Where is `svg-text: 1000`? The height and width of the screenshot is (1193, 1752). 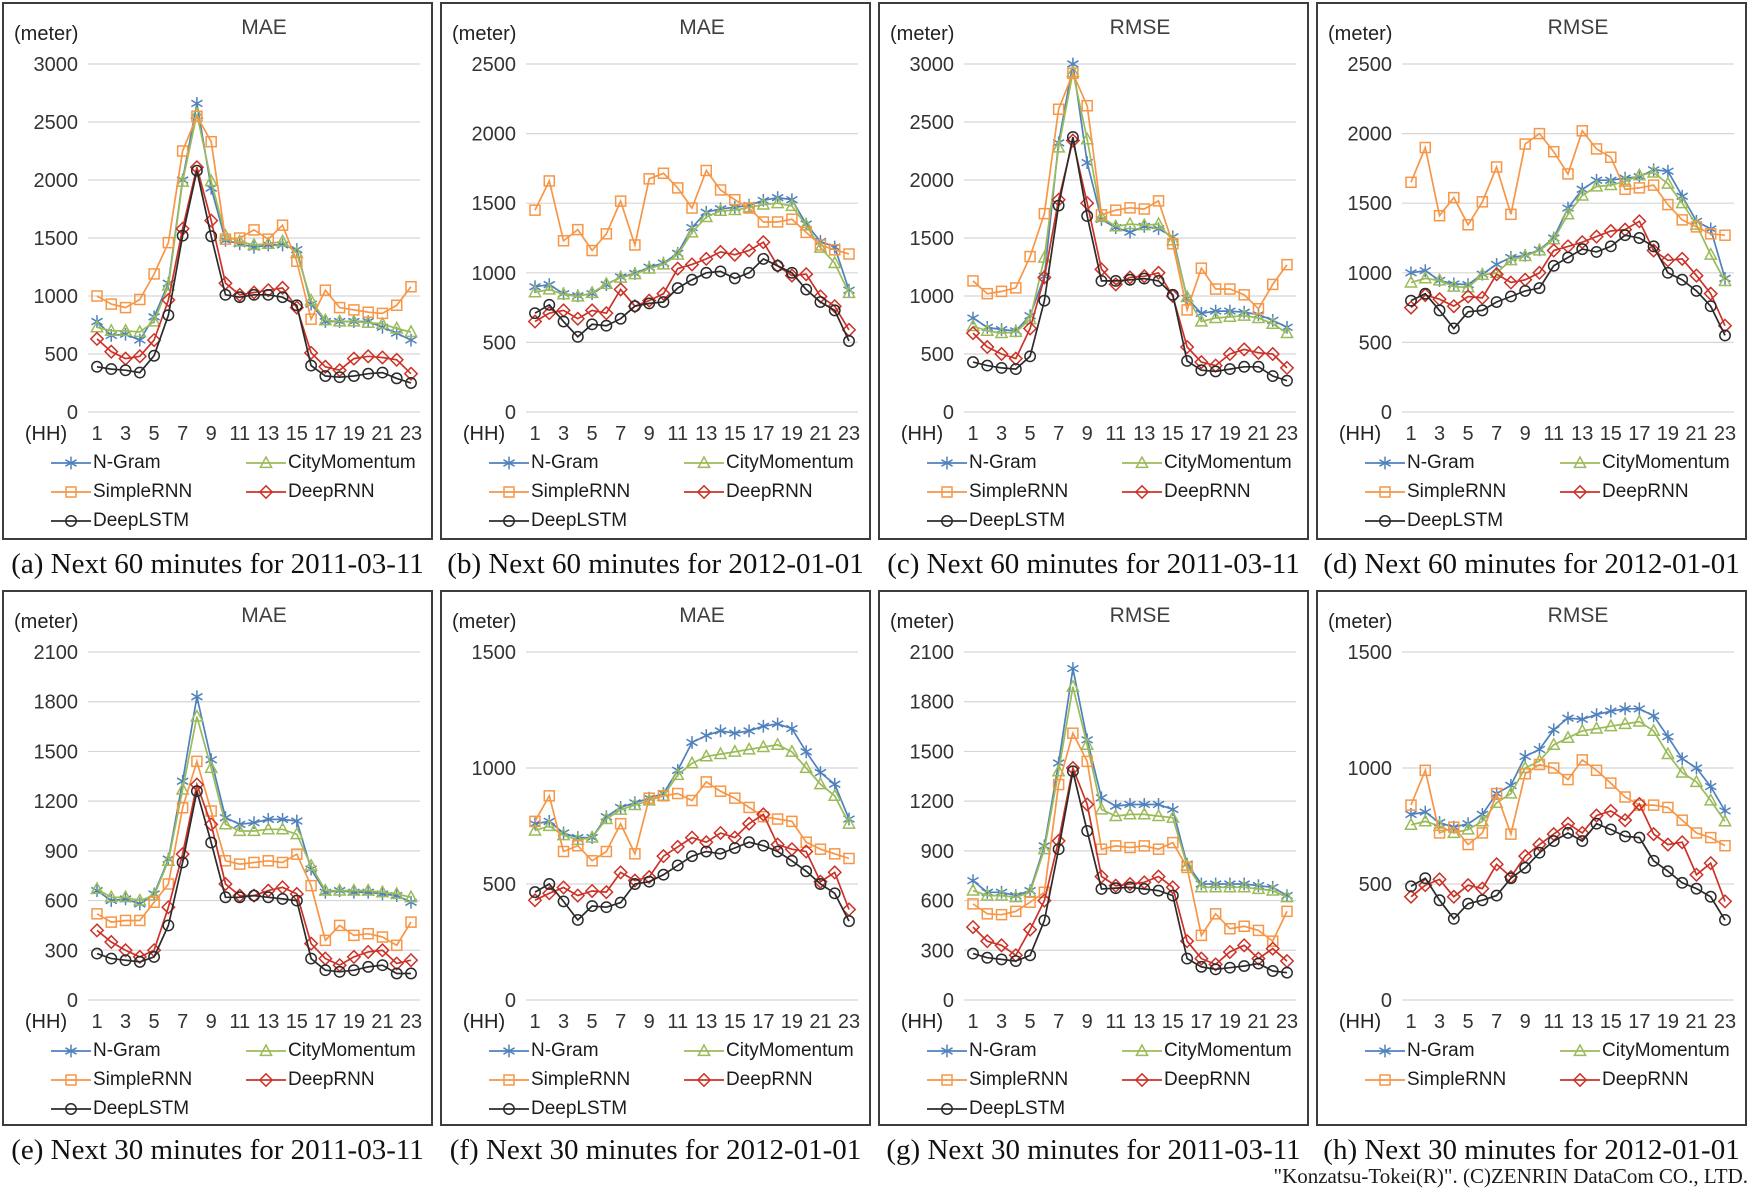
svg-text: 1000 is located at coordinates (931, 297).